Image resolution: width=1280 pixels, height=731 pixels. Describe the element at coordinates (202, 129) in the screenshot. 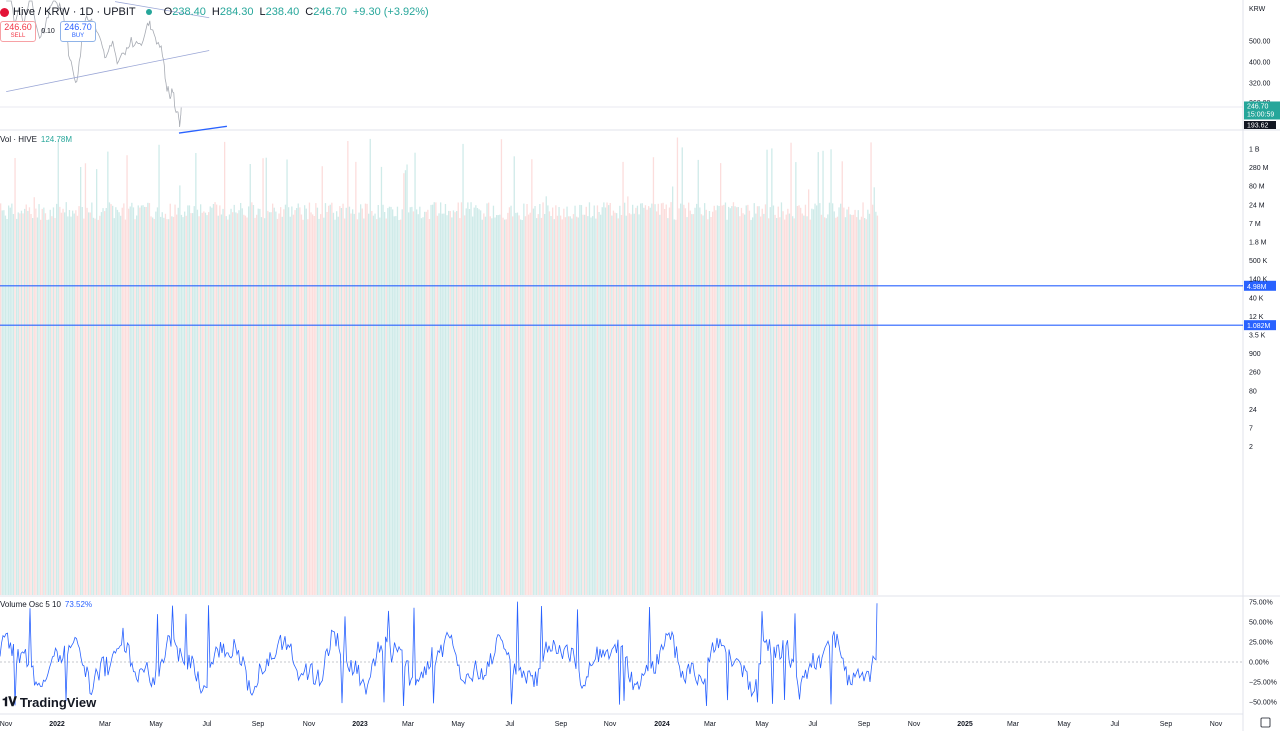

I see `trendline` at that location.